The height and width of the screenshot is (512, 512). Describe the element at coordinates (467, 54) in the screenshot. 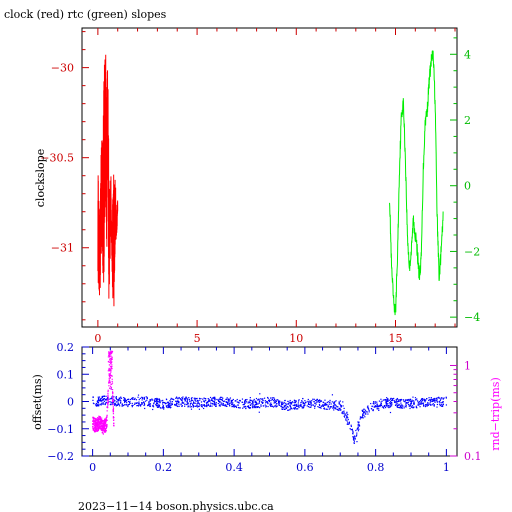

I see `top-y2-tick-label: 4` at that location.